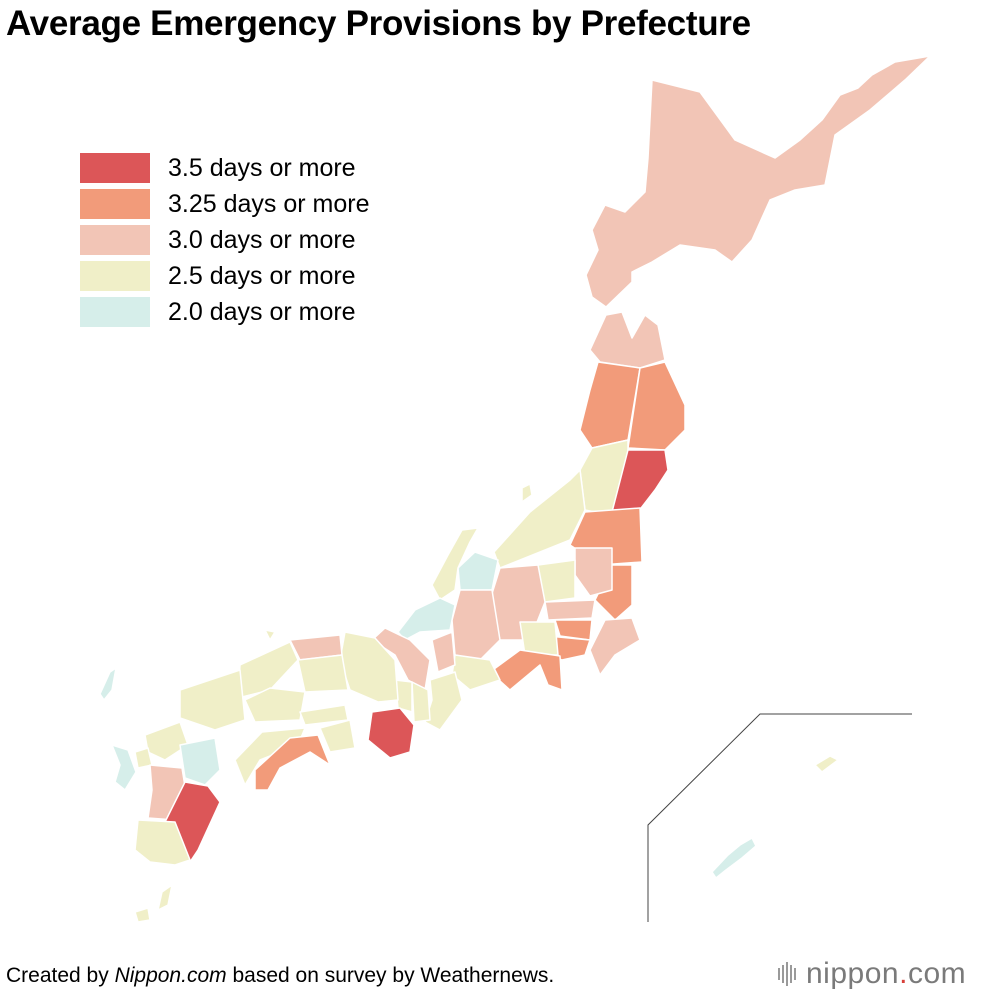  I want to click on region-gifu, so click(476, 625).